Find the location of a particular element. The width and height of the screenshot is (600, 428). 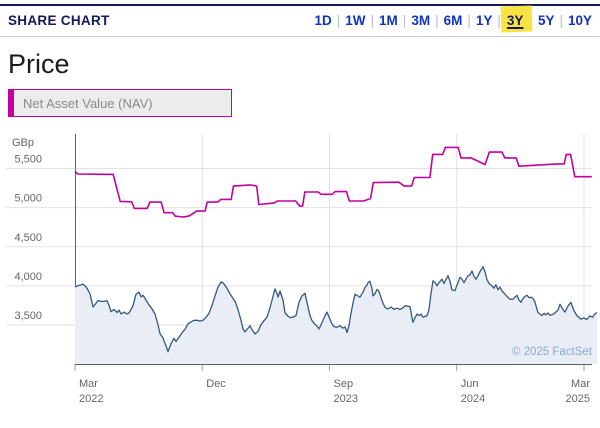

y-axis-unit-label: GBp is located at coordinates (23, 143).